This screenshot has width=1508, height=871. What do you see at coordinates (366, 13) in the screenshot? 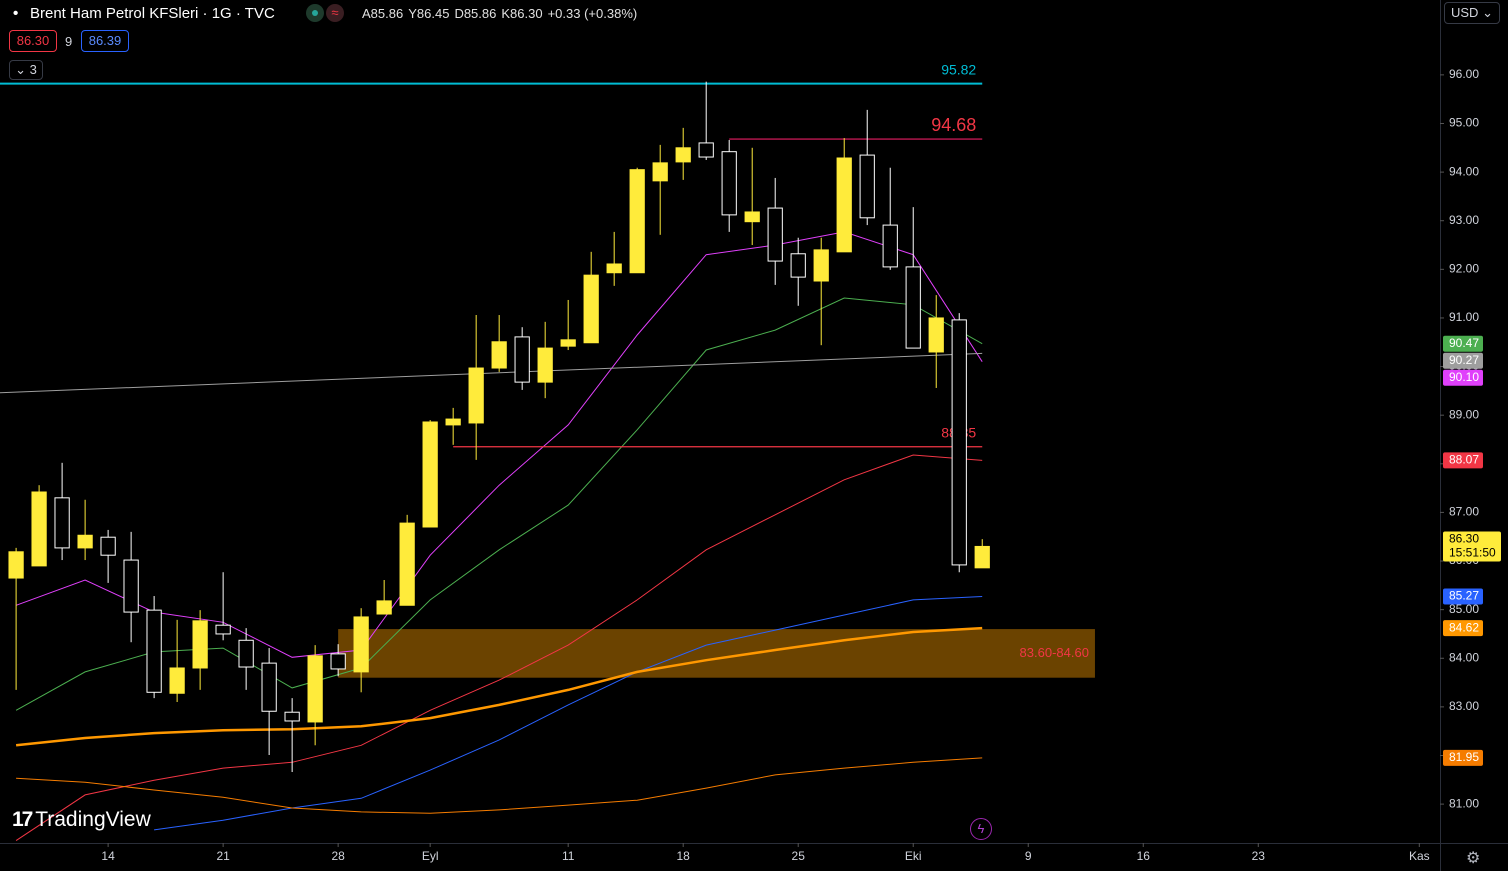
I see `ohlc-letter: A` at bounding box center [366, 13].